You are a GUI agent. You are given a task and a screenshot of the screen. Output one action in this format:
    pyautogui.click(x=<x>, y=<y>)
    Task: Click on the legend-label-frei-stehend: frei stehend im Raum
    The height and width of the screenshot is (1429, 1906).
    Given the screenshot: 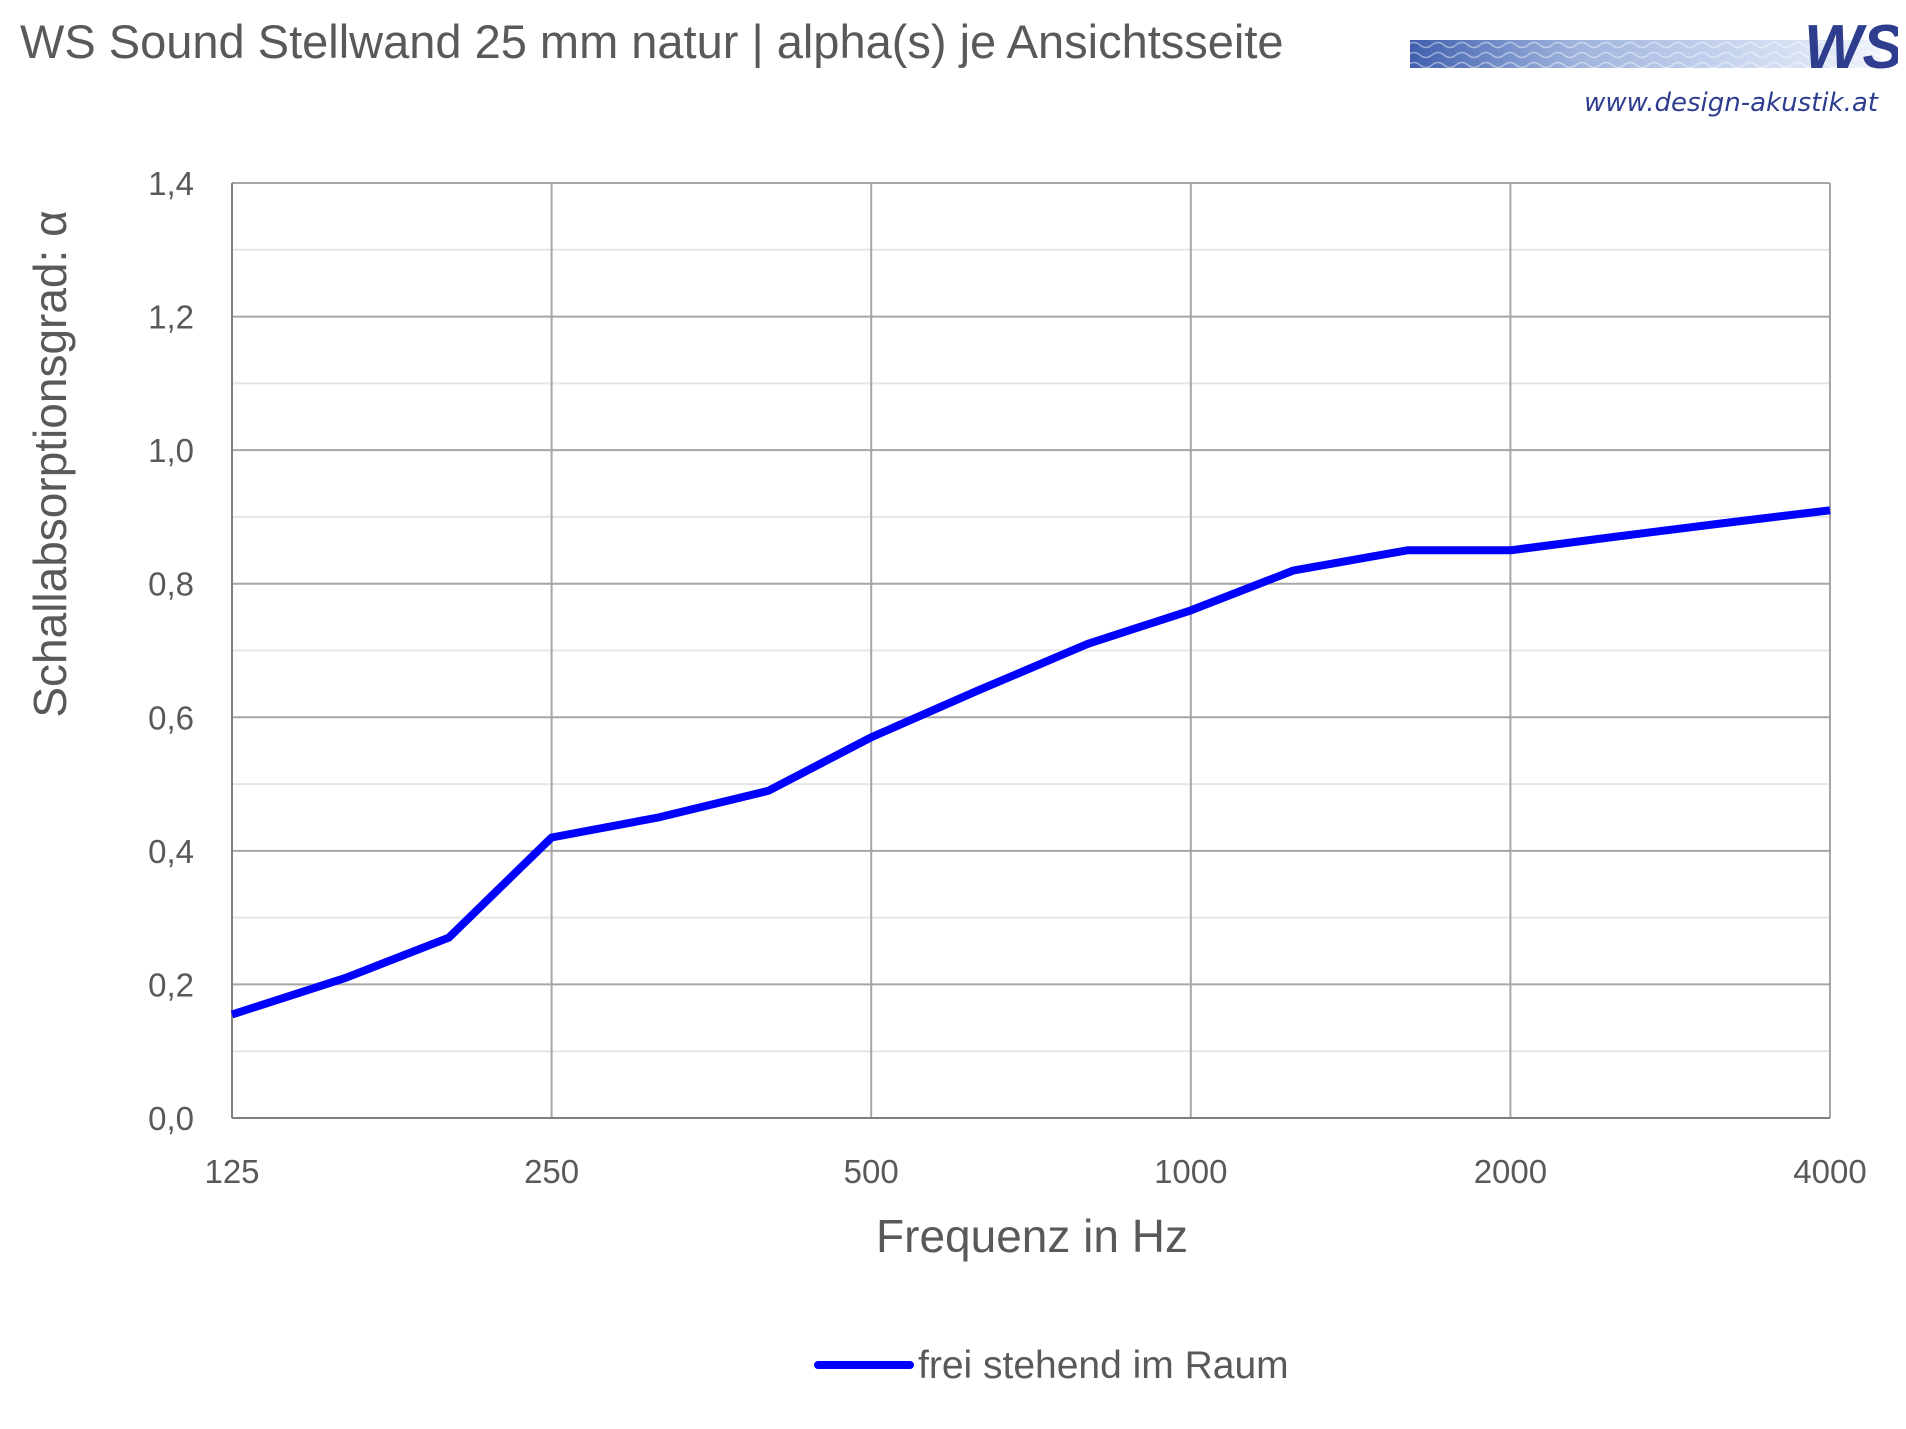 What is the action you would take?
    pyautogui.click(x=1103, y=1365)
    